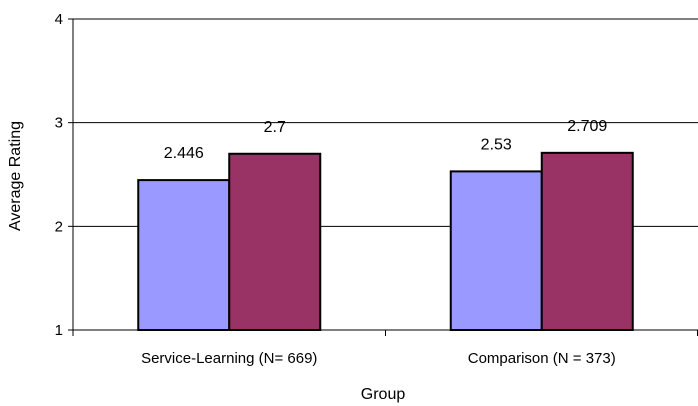 The width and height of the screenshot is (698, 406). Describe the element at coordinates (59, 226) in the screenshot. I see `y-tick-label: 2` at that location.